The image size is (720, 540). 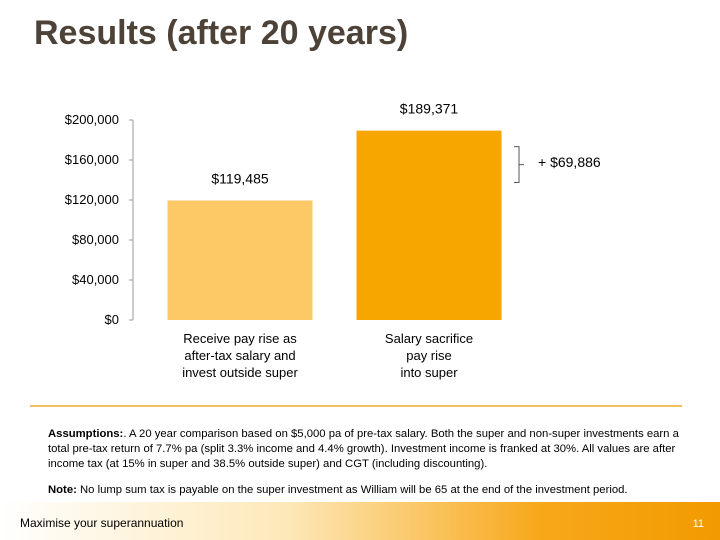 What do you see at coordinates (698, 524) in the screenshot?
I see `page-number: 11` at bounding box center [698, 524].